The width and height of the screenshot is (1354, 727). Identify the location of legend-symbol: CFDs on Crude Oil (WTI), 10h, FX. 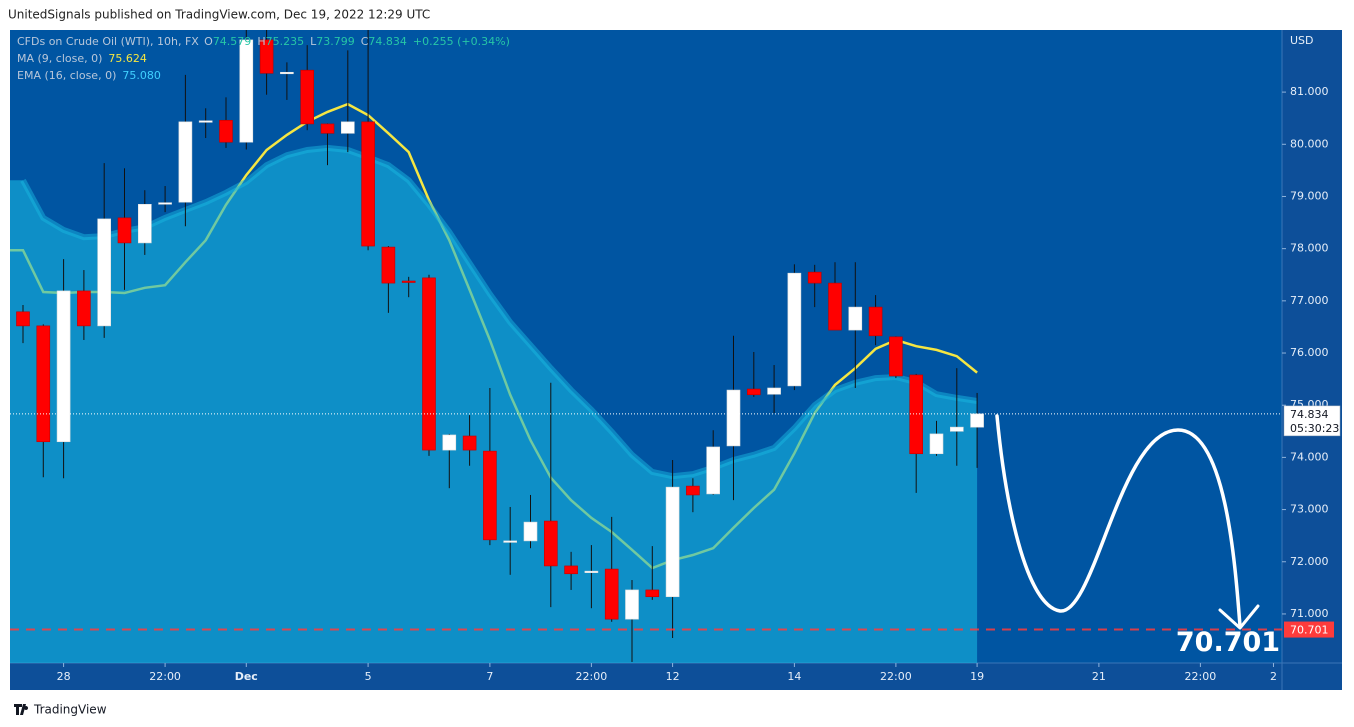
(108, 41).